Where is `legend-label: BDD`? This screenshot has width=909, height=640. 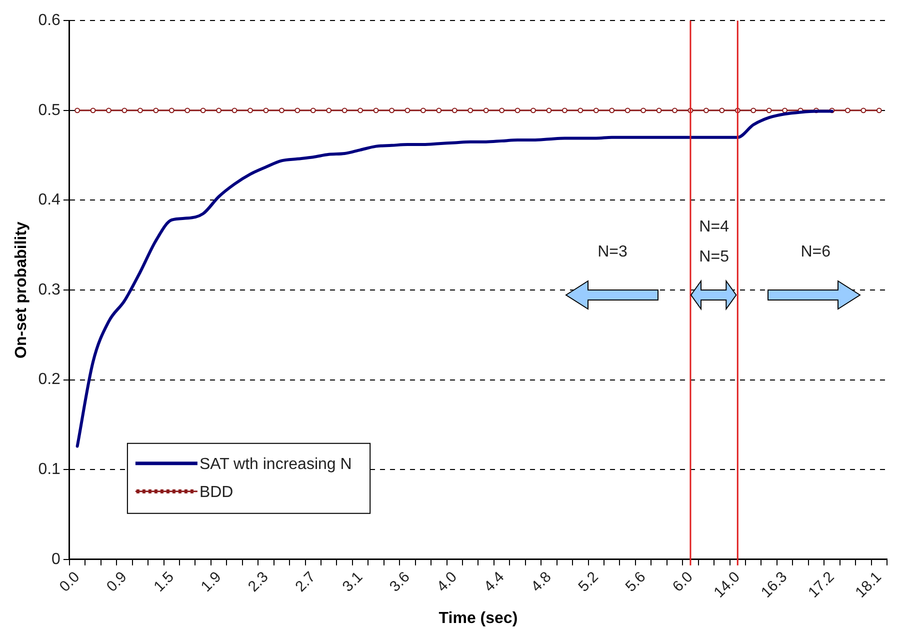 legend-label: BDD is located at coordinates (216, 492).